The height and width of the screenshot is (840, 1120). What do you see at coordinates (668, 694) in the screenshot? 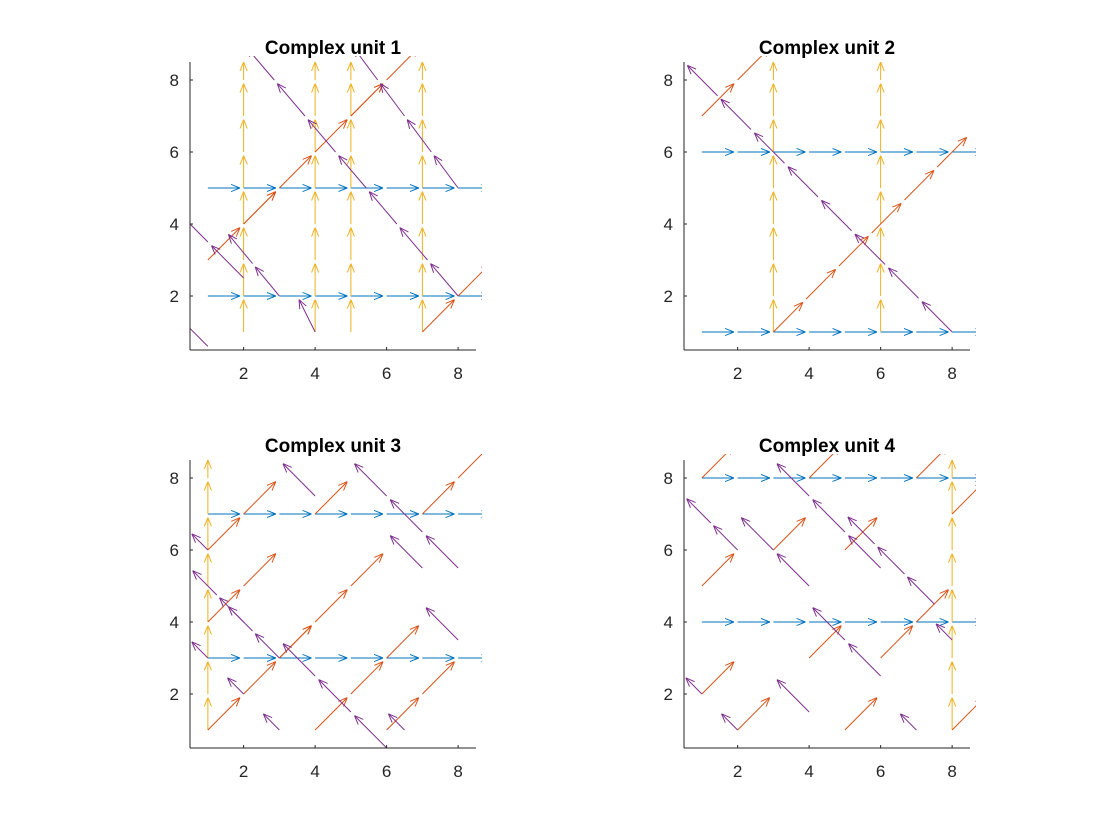
I see `y-tick-label: 2` at bounding box center [668, 694].